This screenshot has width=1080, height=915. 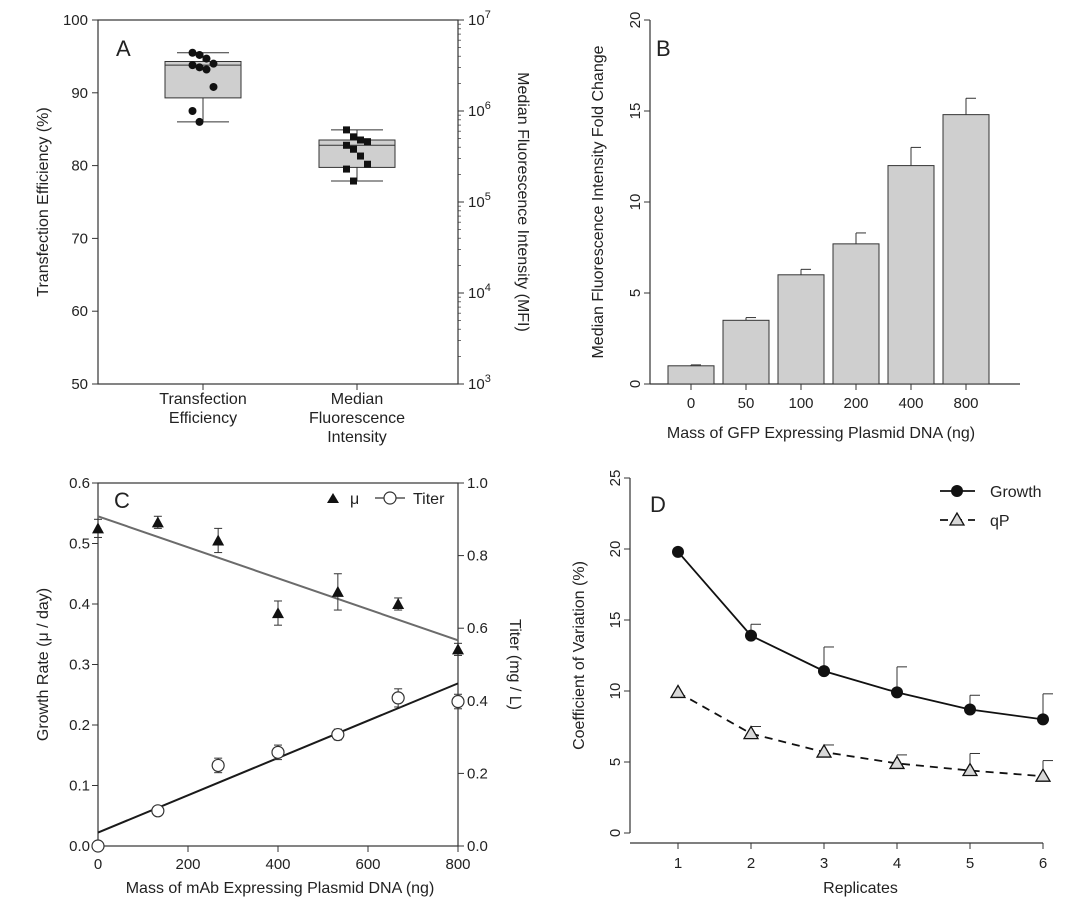 What do you see at coordinates (746, 403) in the screenshot?
I see `x-tick-label: 50` at bounding box center [746, 403].